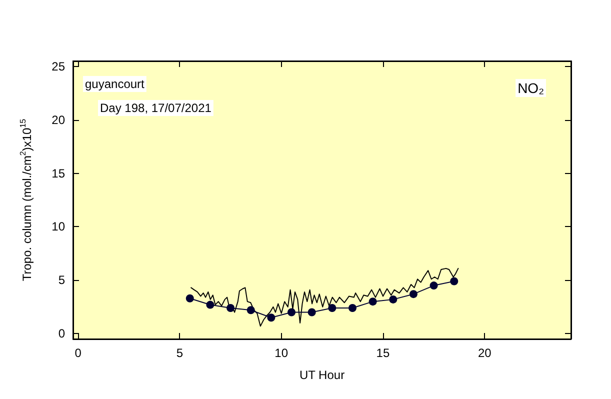 The height and width of the screenshot is (399, 611). I want to click on y-tick-label: 15, so click(59, 173).